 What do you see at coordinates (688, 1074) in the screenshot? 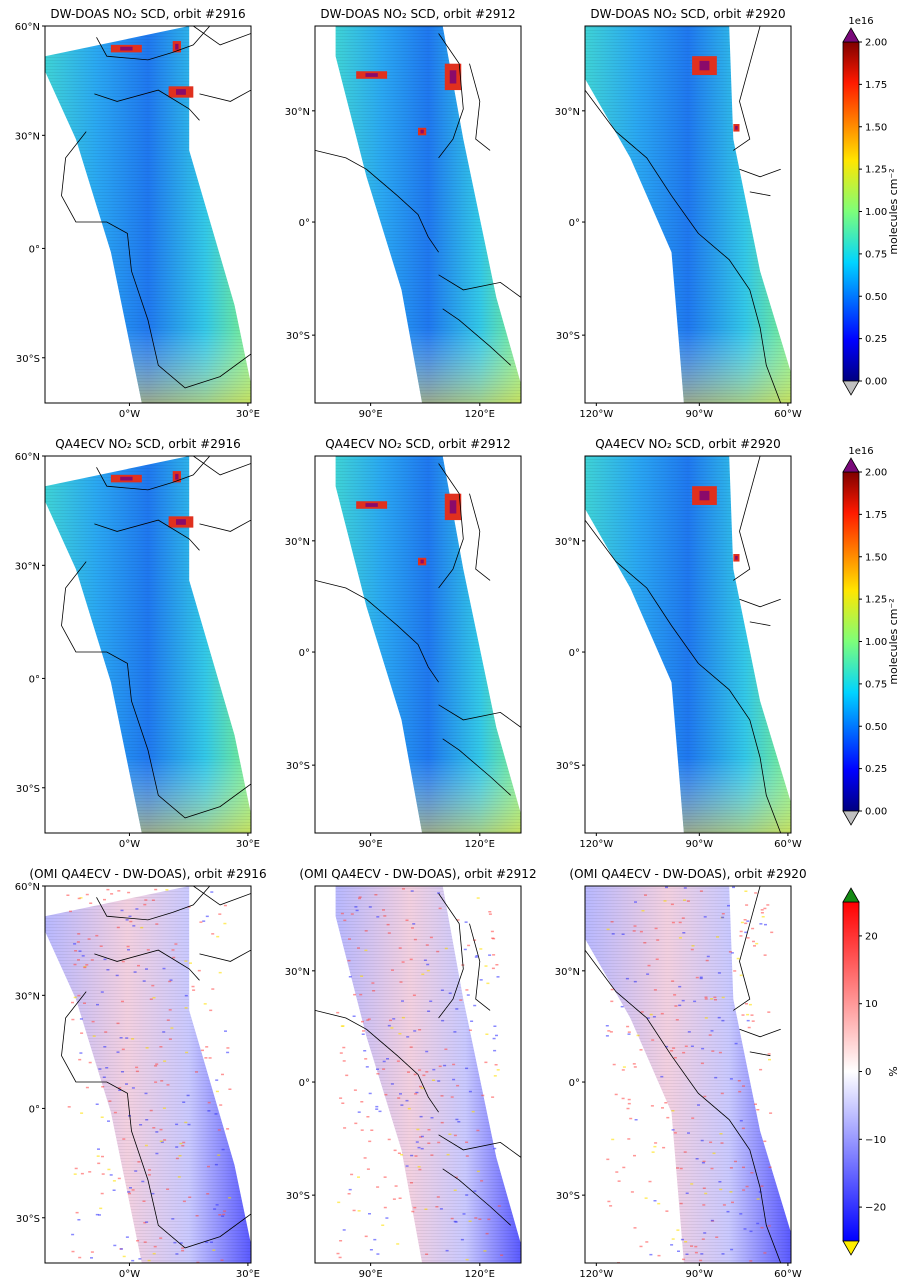
I see `panel-frame` at bounding box center [688, 1074].